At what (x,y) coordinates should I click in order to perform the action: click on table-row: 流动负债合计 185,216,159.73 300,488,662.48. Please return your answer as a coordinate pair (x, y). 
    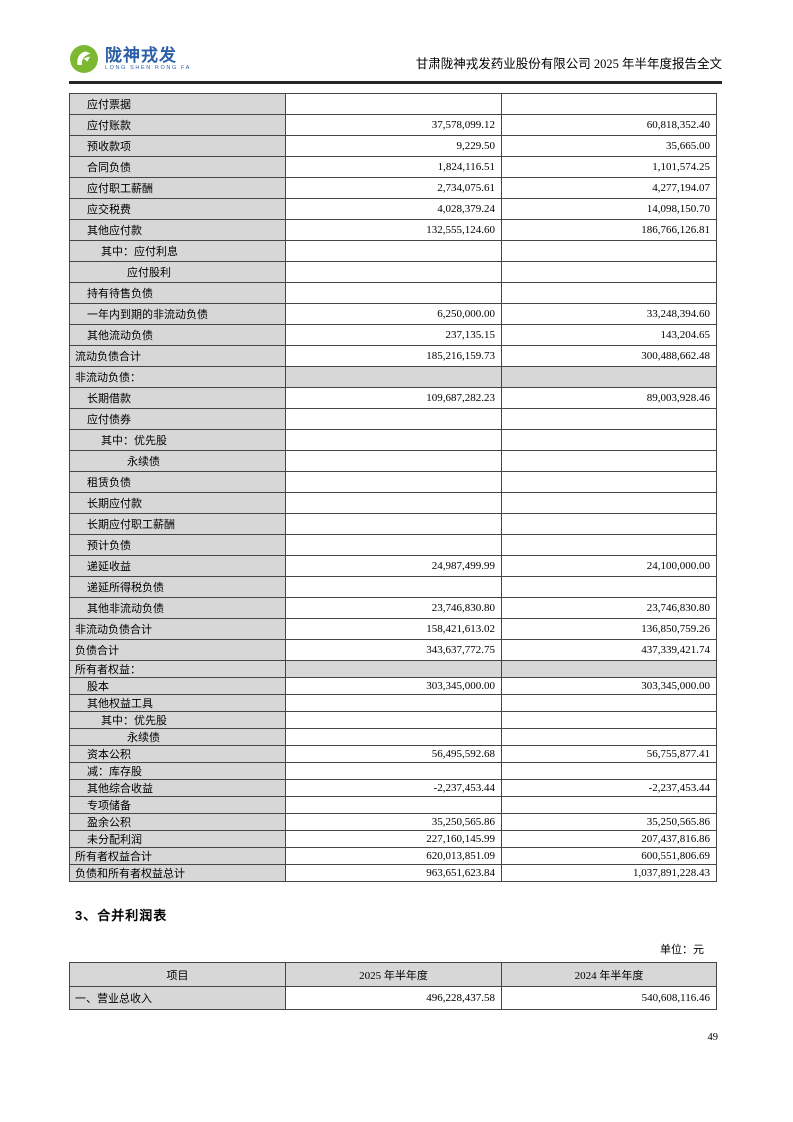
    Looking at the image, I should click on (393, 356).